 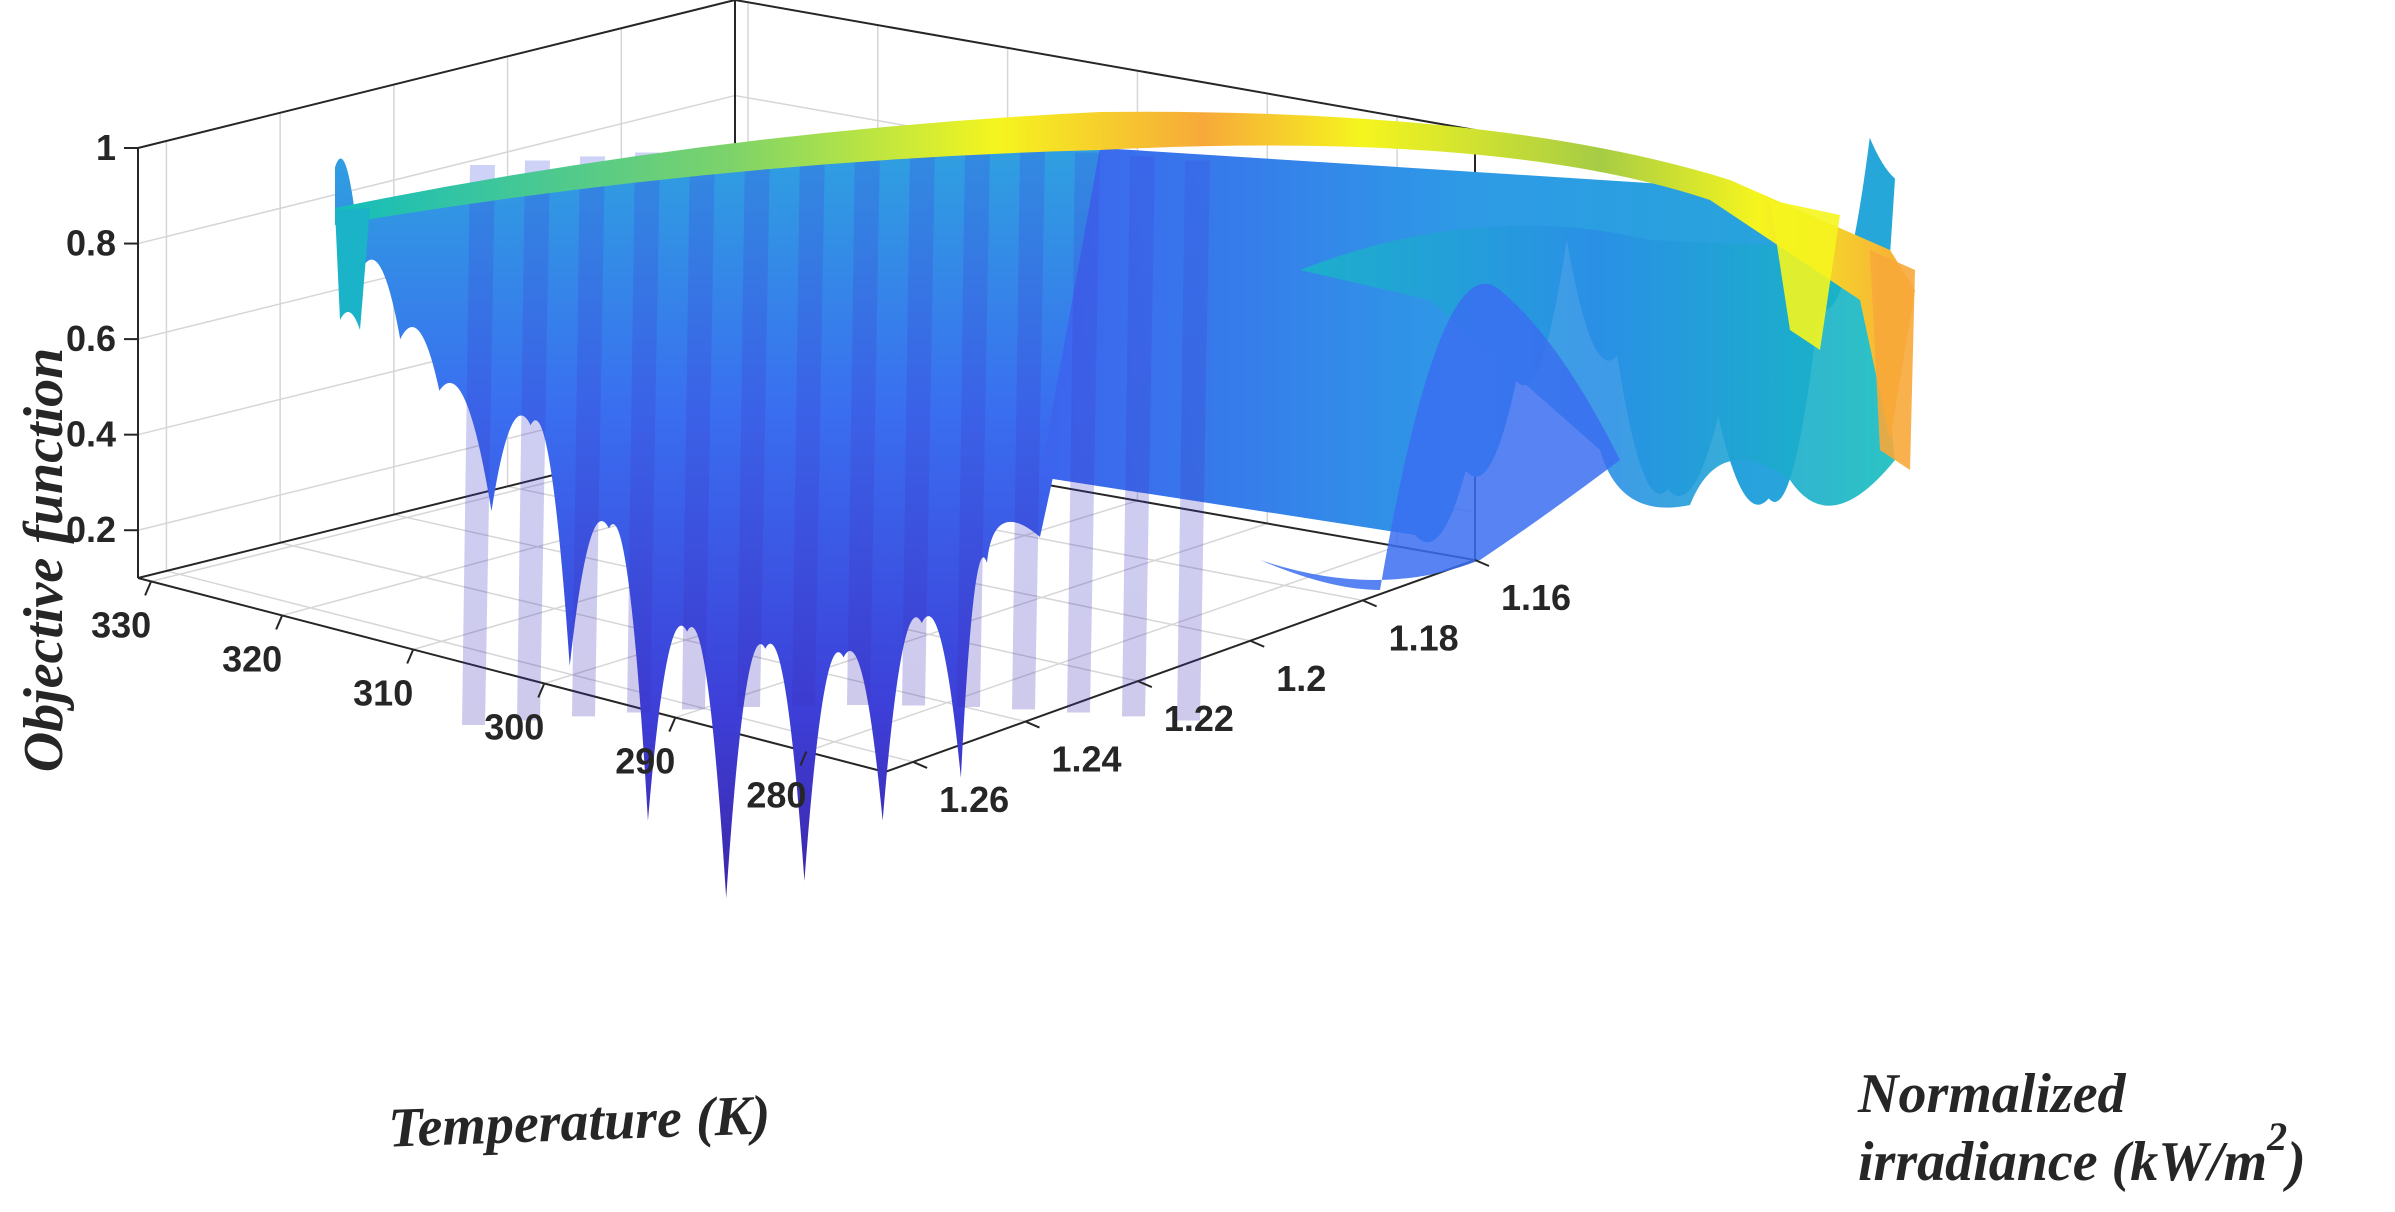 What do you see at coordinates (2294, 1162) in the screenshot?
I see `y-axis-title-close: )` at bounding box center [2294, 1162].